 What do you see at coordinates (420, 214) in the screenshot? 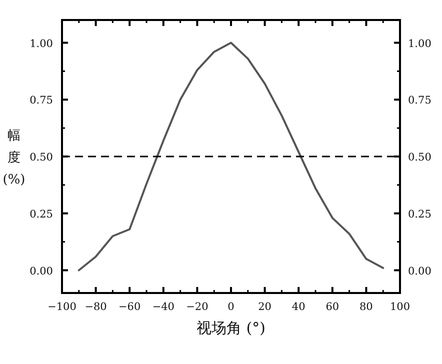
I see `y2-tick-label: 0.25` at bounding box center [420, 214].